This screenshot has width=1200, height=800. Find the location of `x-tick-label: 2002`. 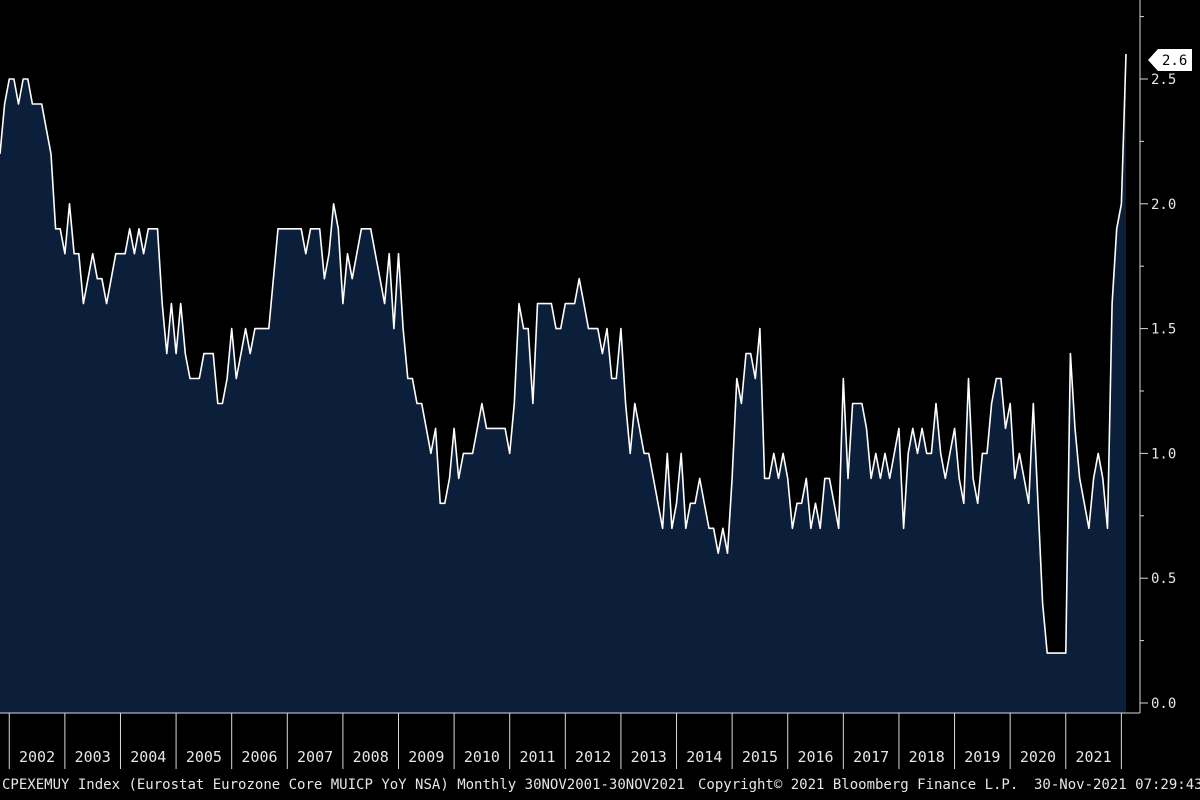

x-tick-label: 2002 is located at coordinates (37, 757).